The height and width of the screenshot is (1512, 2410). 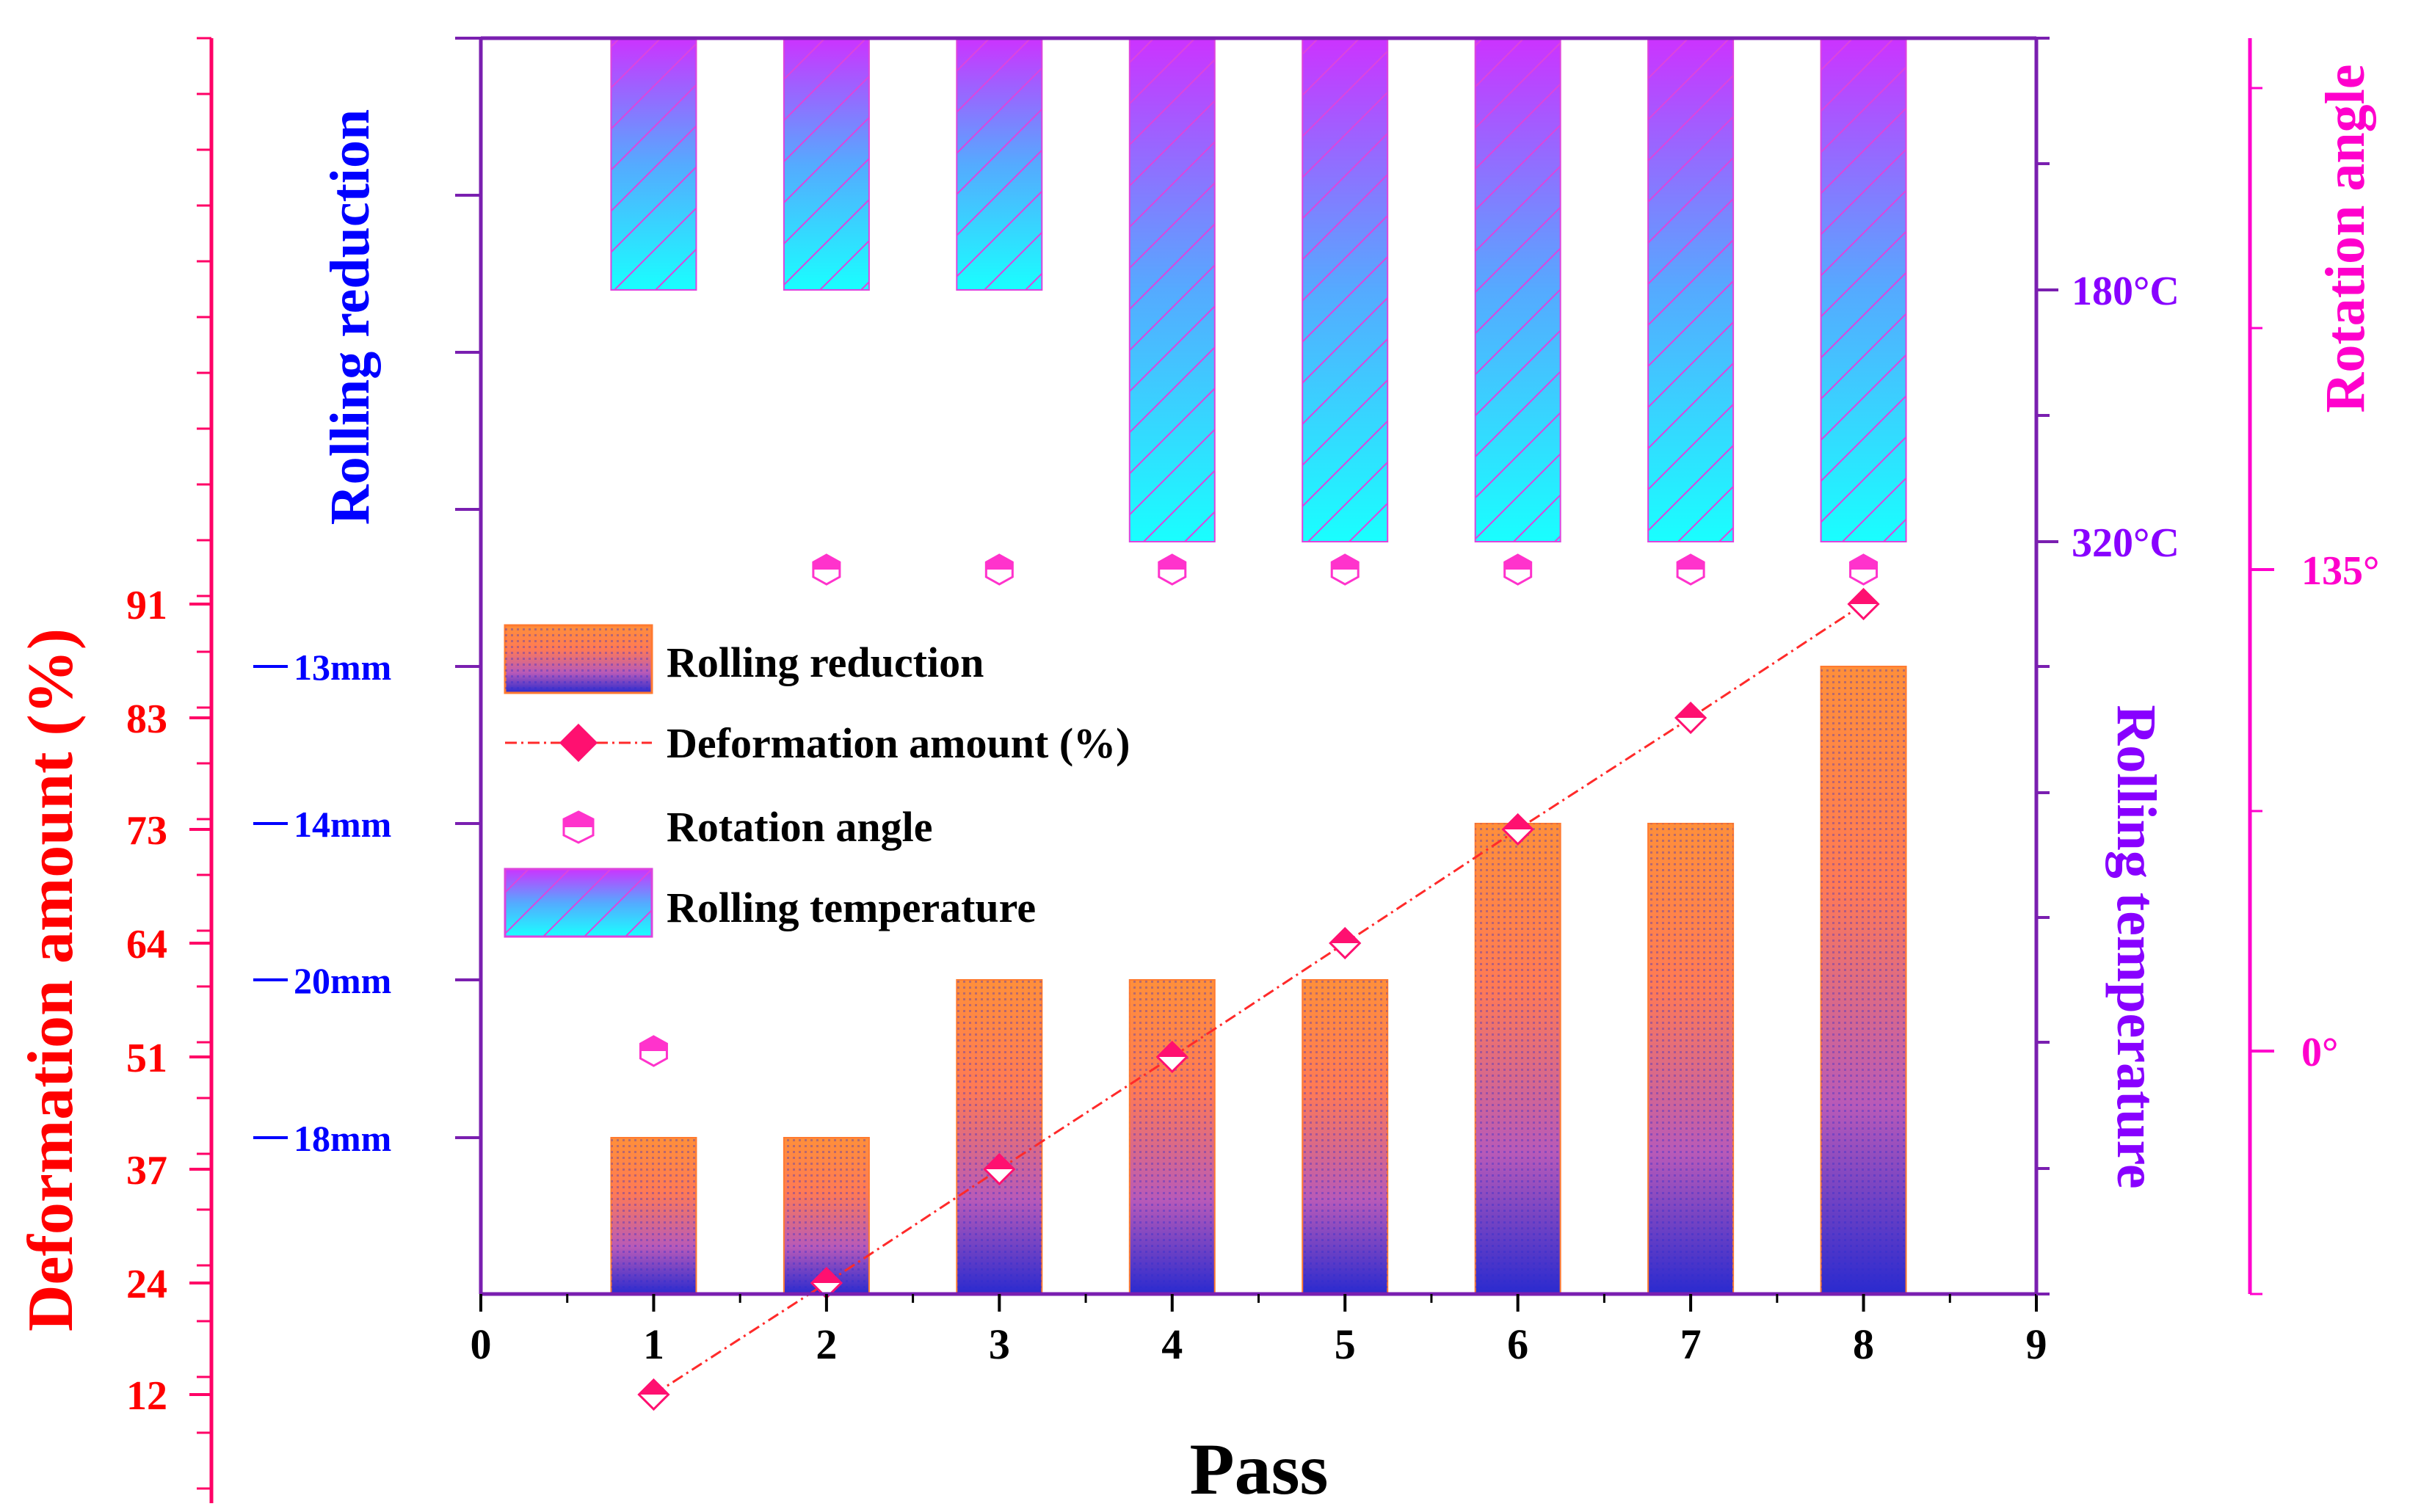 I want to click on legend-label-temperature: Rolling temperature, so click(x=851, y=907).